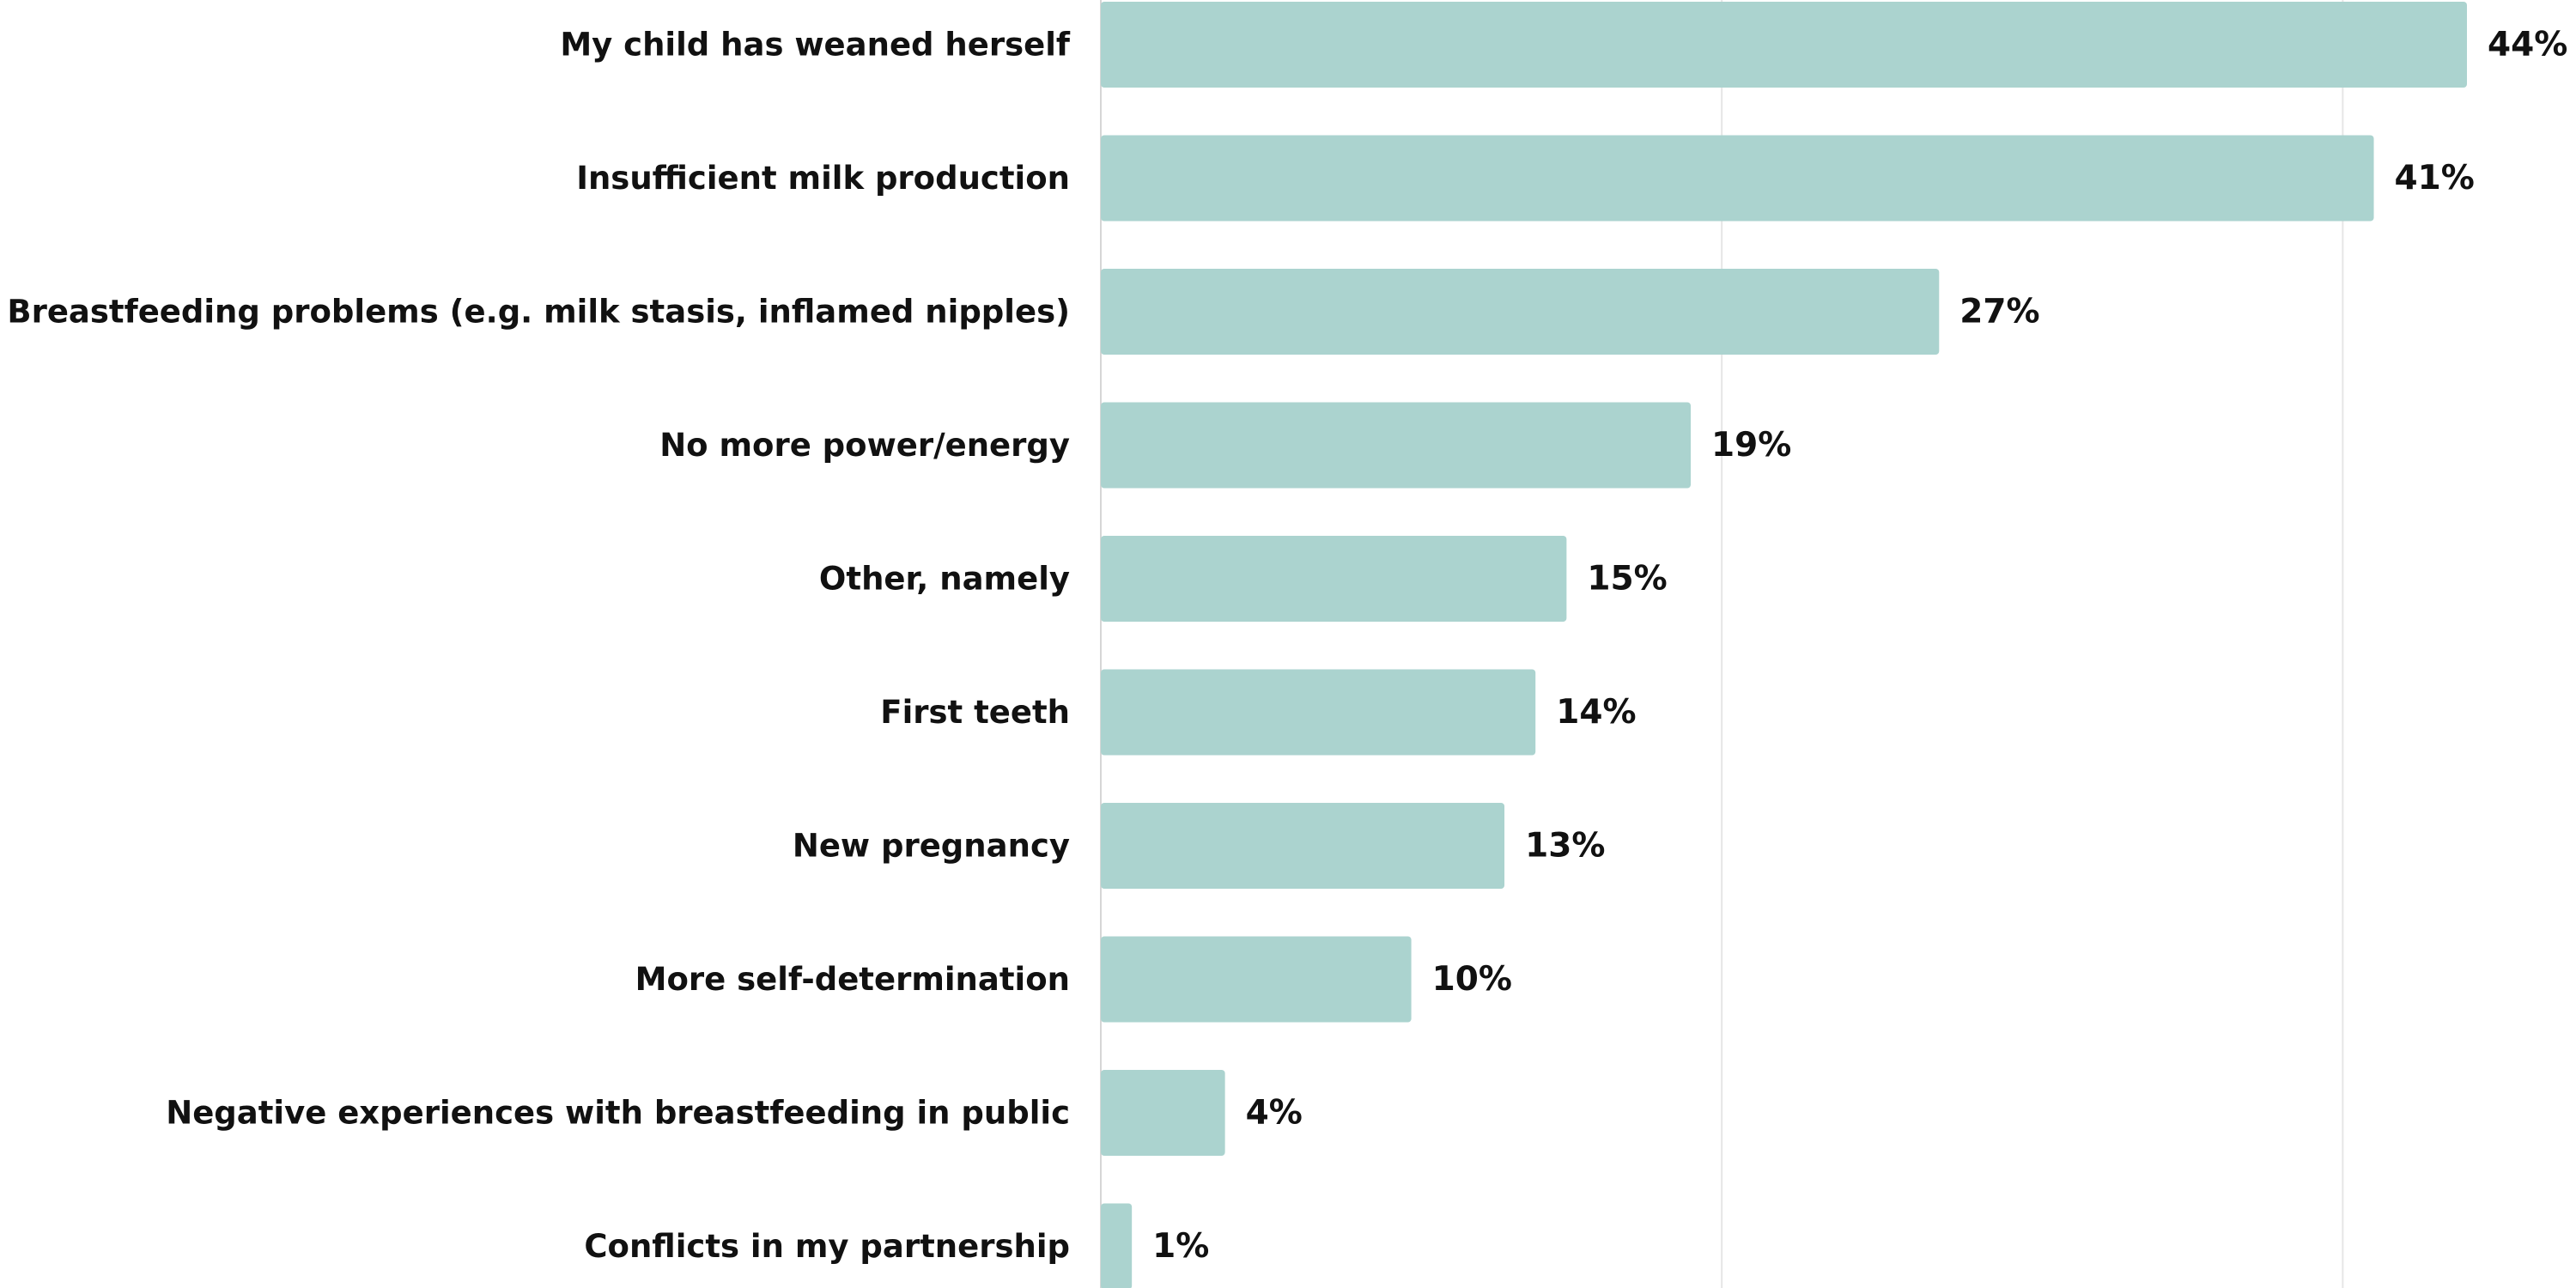 This screenshot has height=1288, width=2576. I want to click on value-label-6: 14%, so click(1596, 713).